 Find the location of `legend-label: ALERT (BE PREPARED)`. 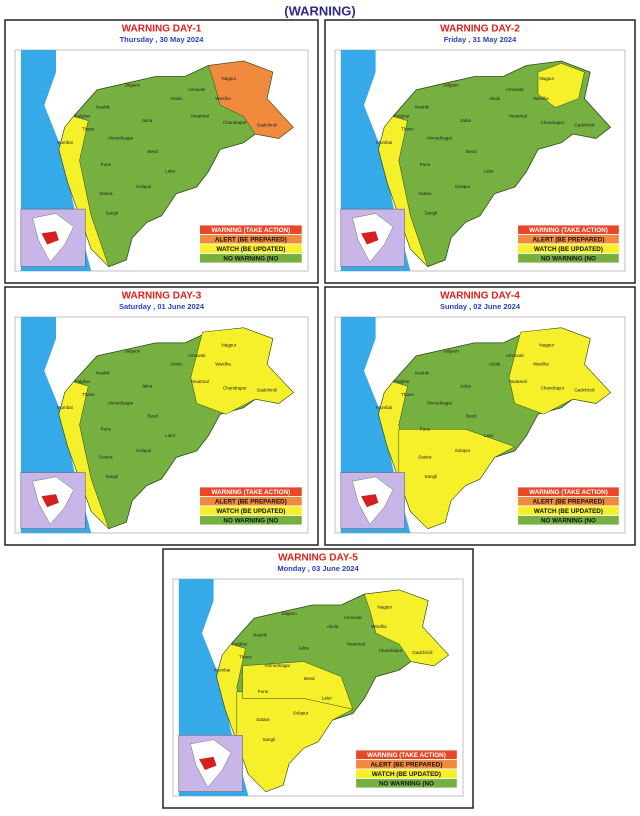

legend-label: ALERT (BE PREPARED) is located at coordinates (406, 764).